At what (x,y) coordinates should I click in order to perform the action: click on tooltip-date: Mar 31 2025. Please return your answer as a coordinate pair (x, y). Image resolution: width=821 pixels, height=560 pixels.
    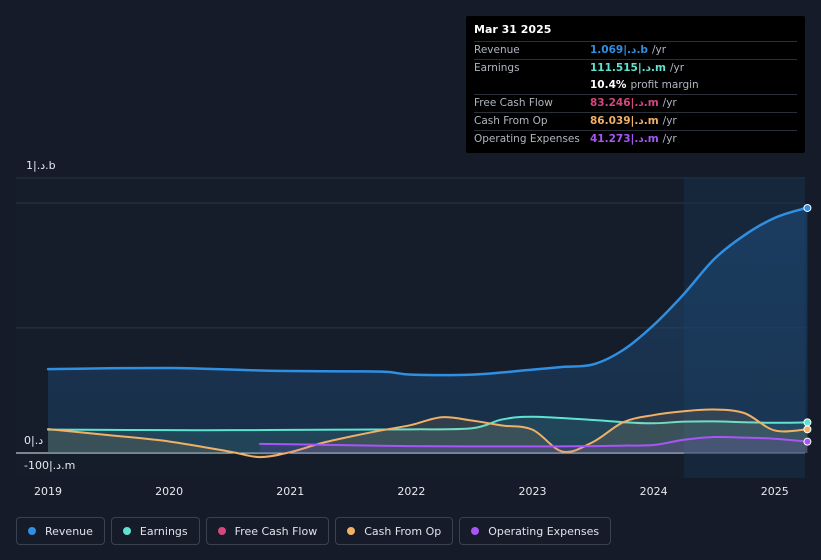
    Looking at the image, I should click on (513, 29).